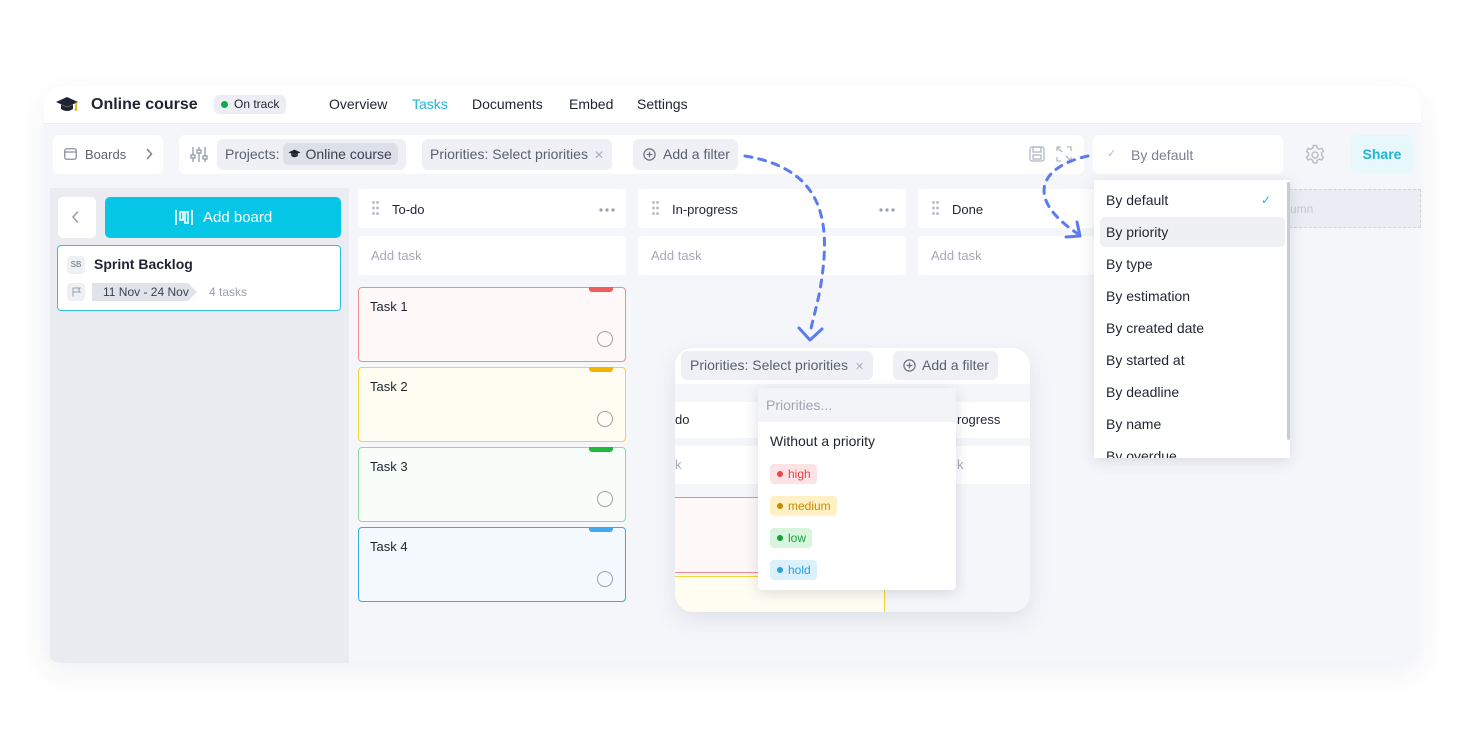  I want to click on sort-option: By started at, so click(1192, 360).